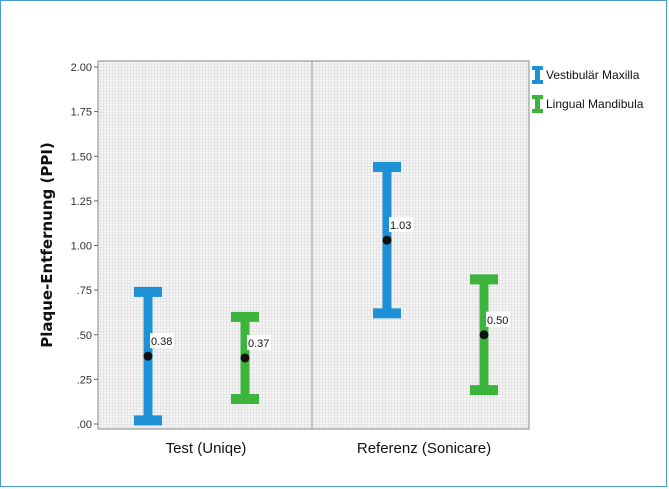  I want to click on y-tick-label: 1.50, so click(81, 157).